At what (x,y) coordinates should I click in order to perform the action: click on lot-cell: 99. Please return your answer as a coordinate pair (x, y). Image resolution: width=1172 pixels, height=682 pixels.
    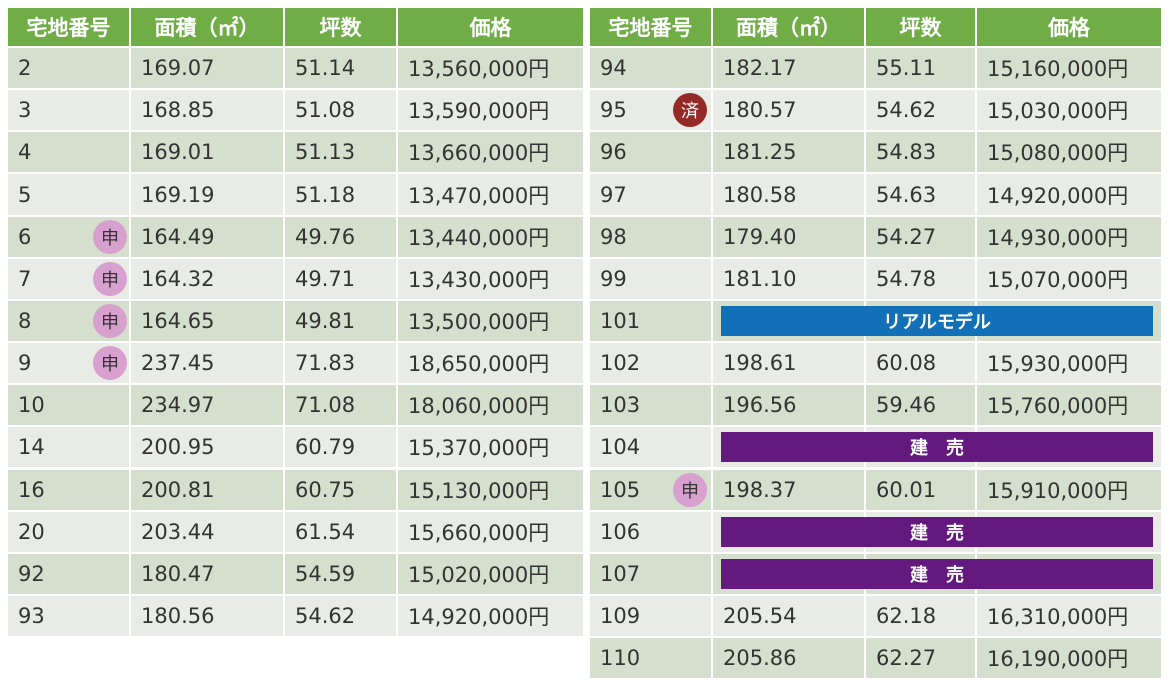
    Looking at the image, I should click on (650, 278).